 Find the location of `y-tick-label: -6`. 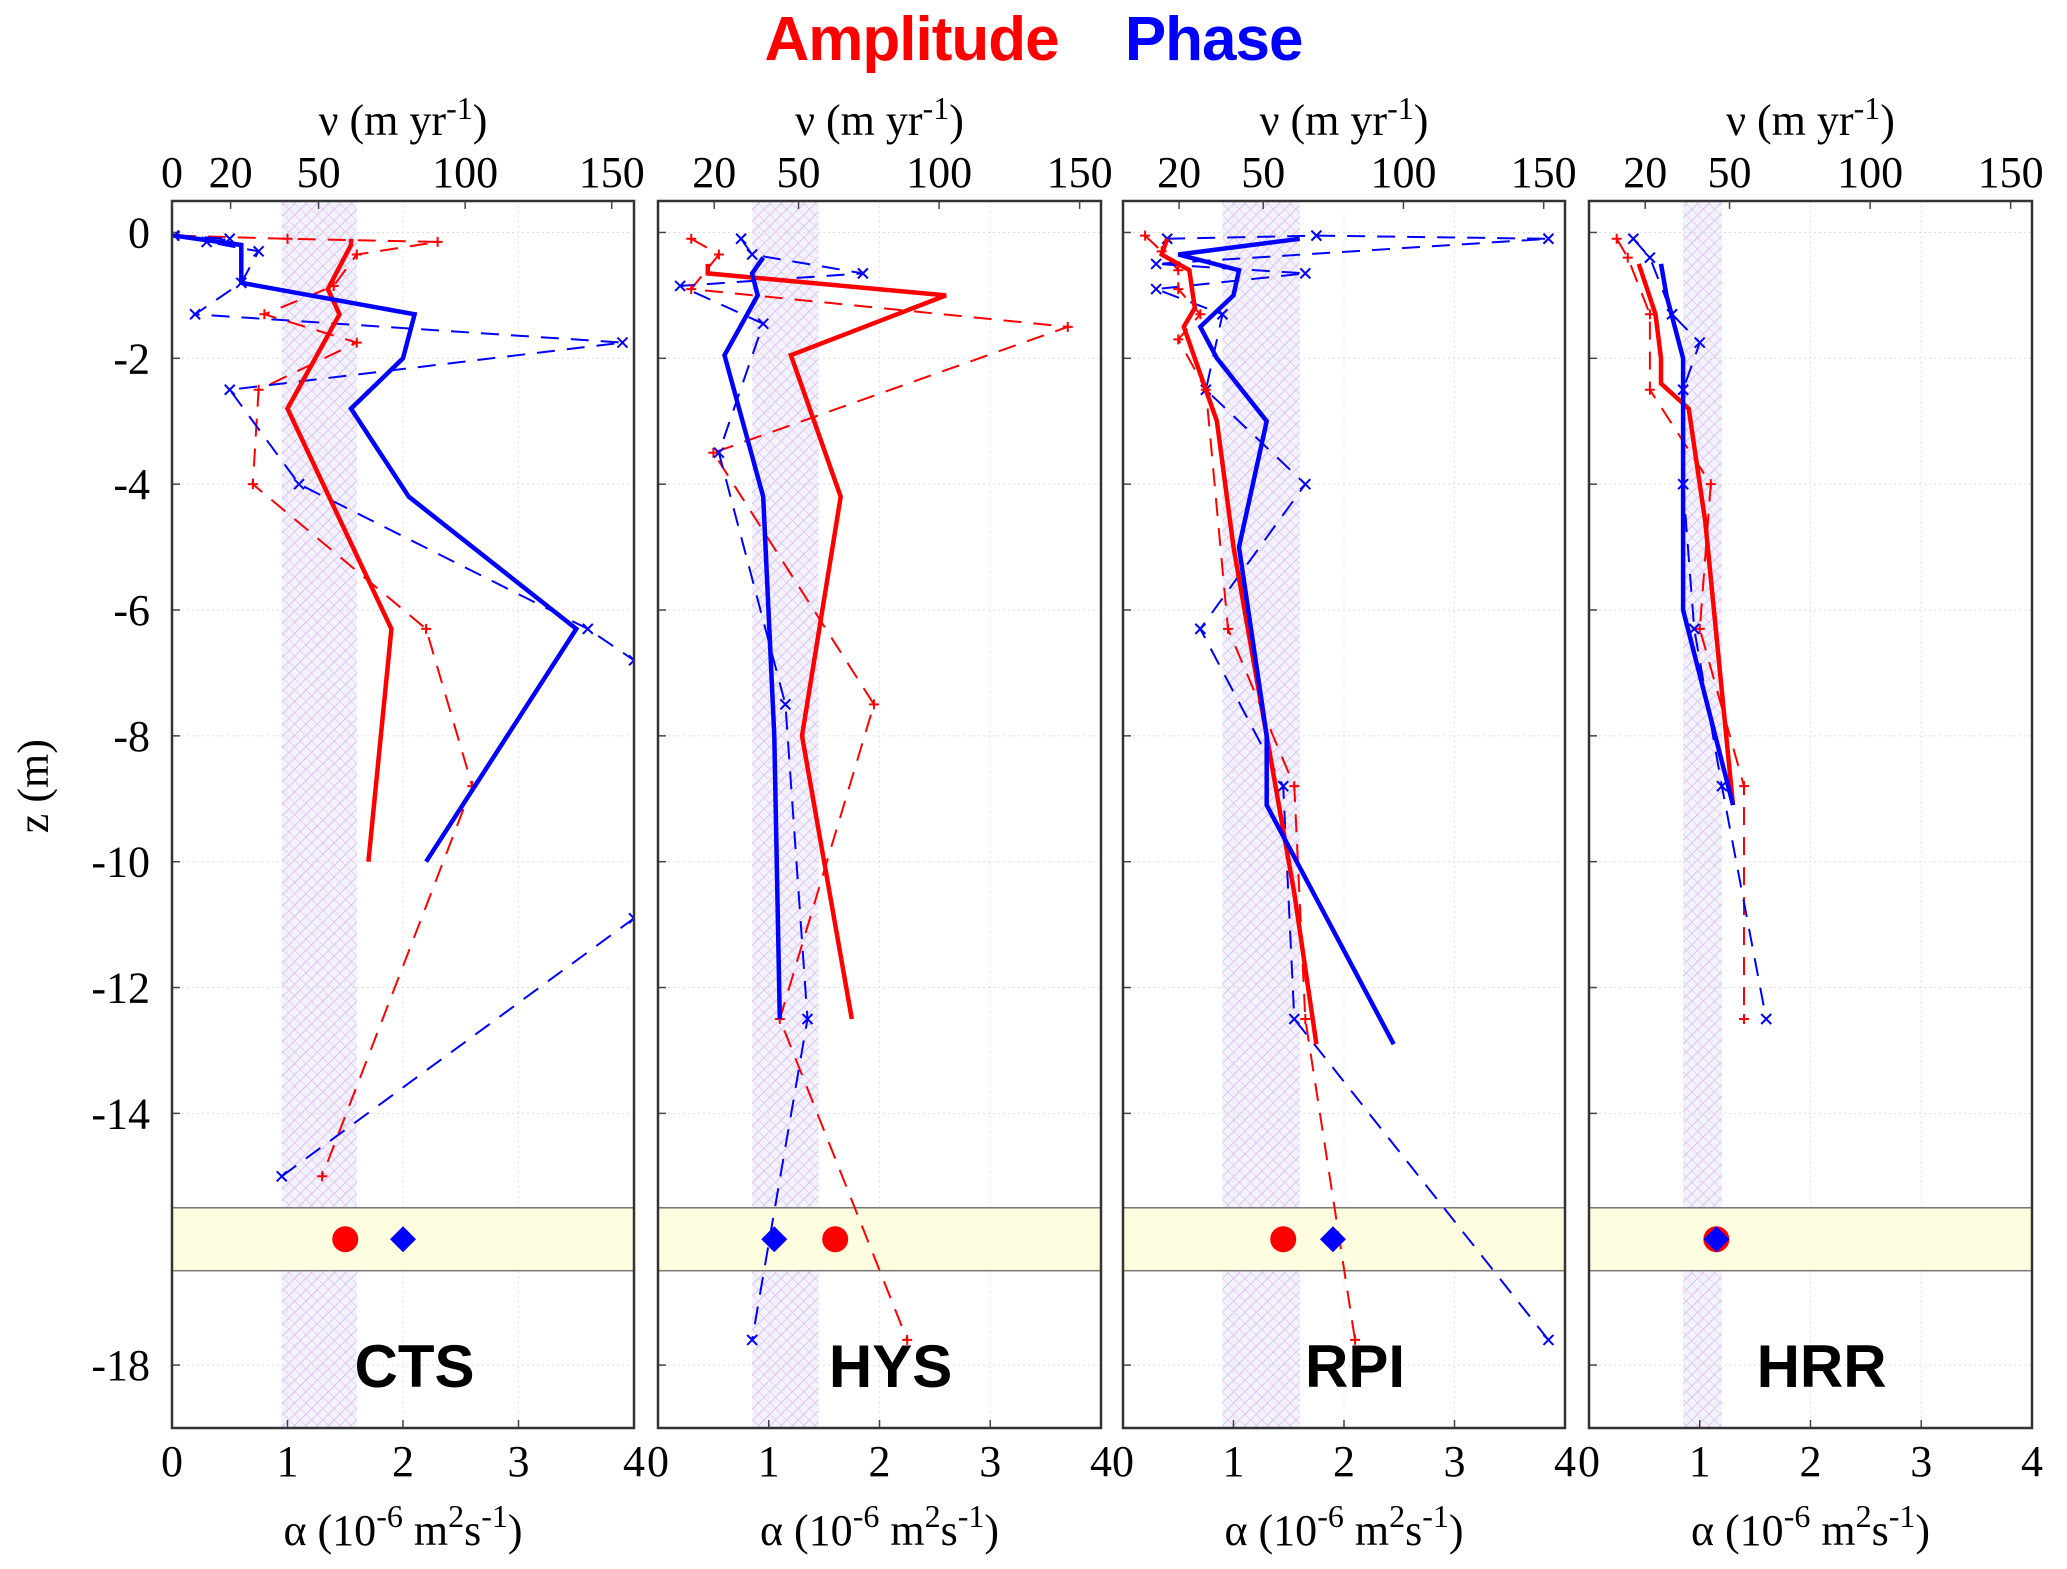

y-tick-label: -6 is located at coordinates (131, 610).